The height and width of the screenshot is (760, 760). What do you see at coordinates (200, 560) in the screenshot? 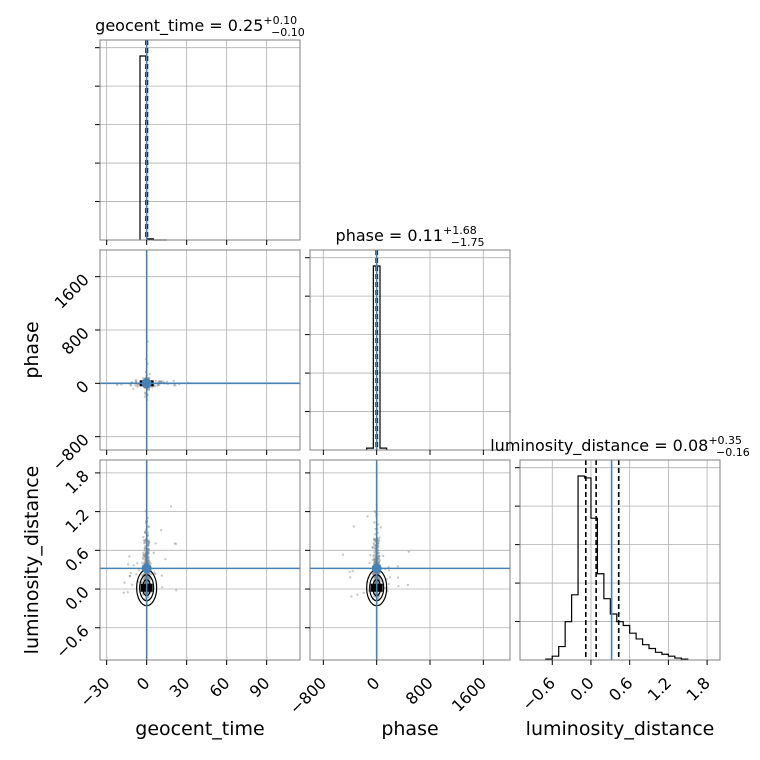
I see `panel-frame` at bounding box center [200, 560].